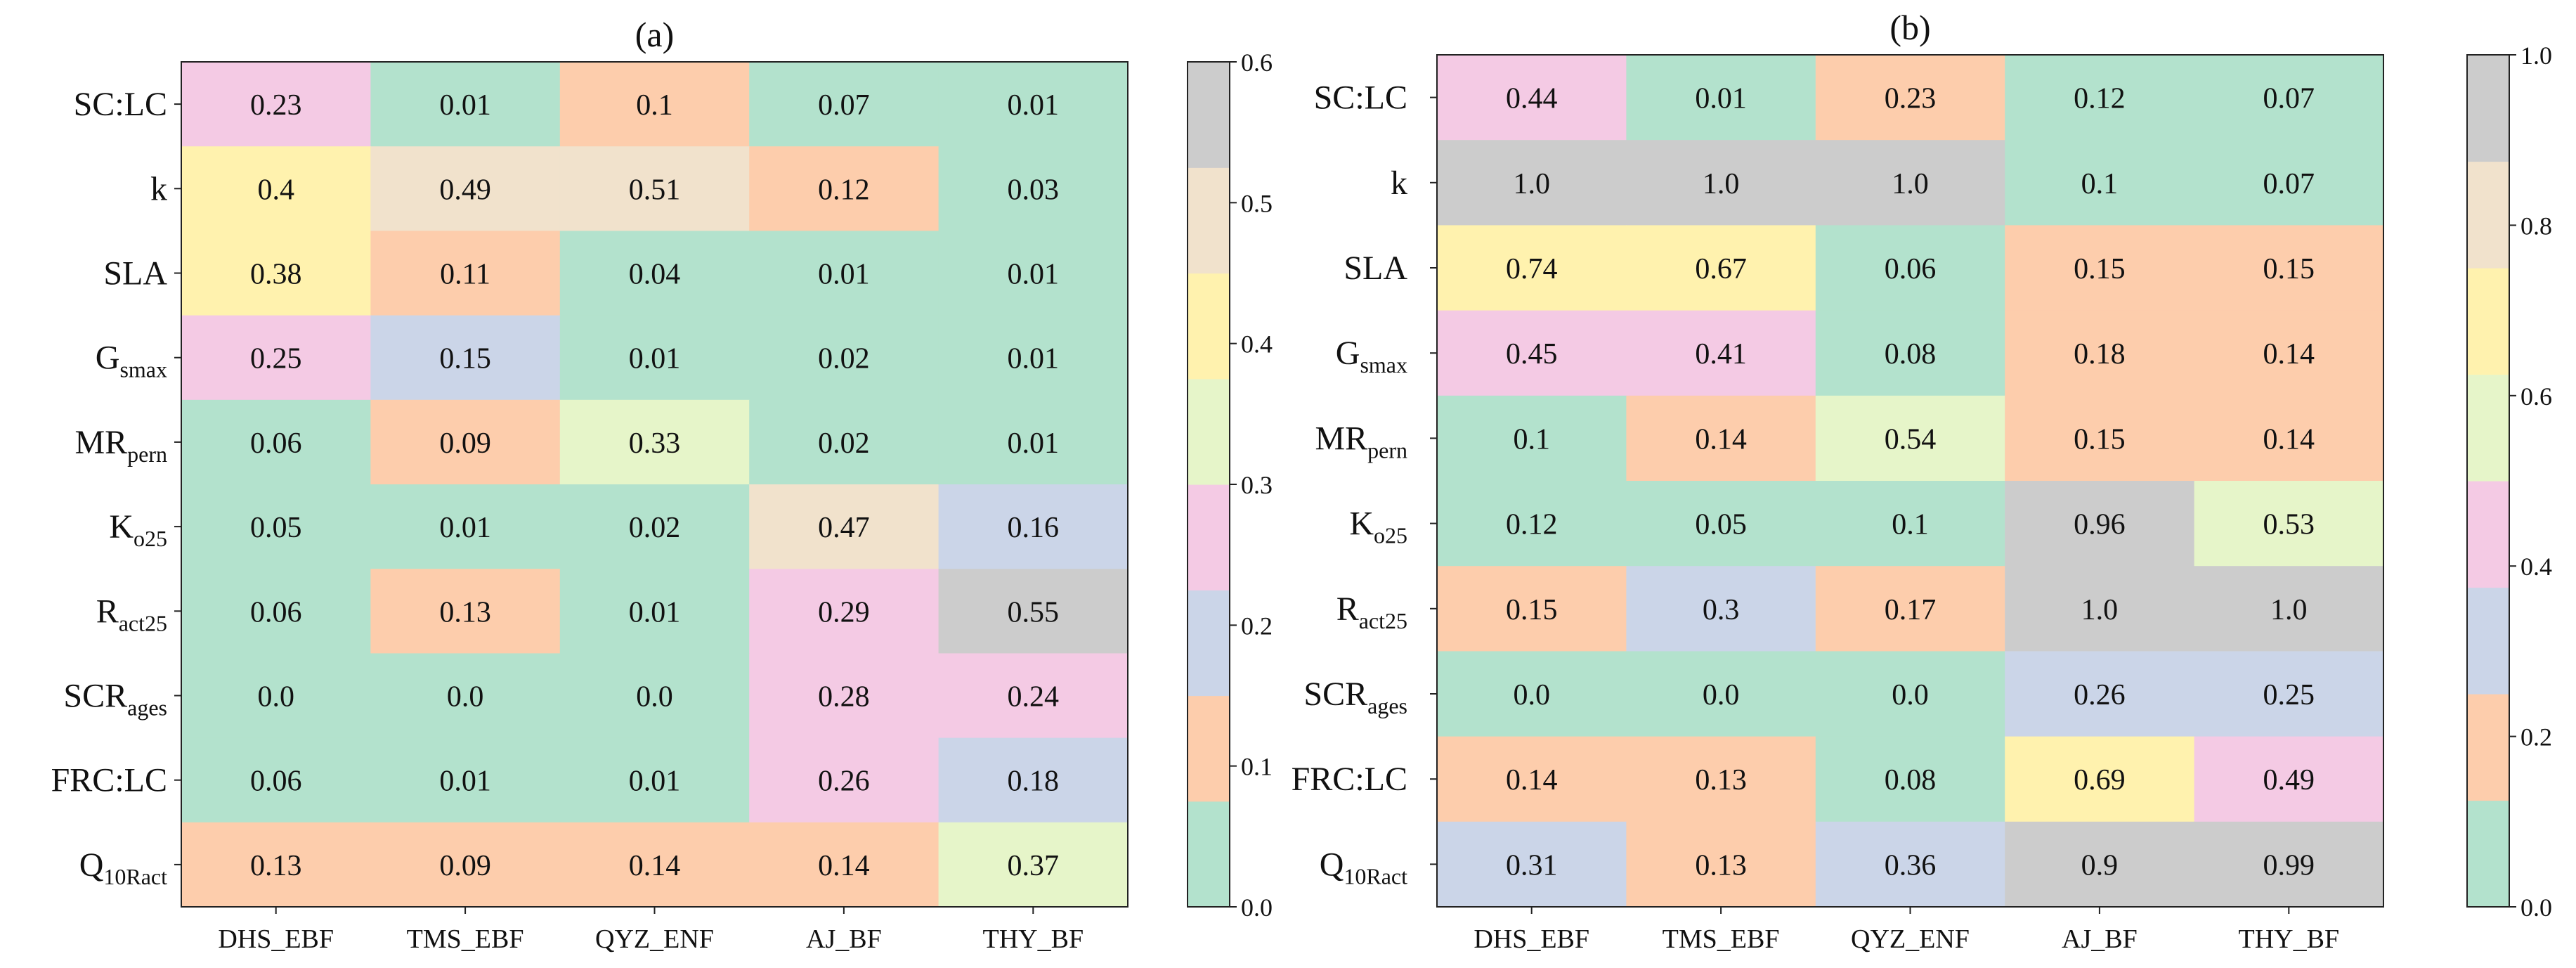  What do you see at coordinates (1532, 354) in the screenshot?
I see `cell-label: 0.45` at bounding box center [1532, 354].